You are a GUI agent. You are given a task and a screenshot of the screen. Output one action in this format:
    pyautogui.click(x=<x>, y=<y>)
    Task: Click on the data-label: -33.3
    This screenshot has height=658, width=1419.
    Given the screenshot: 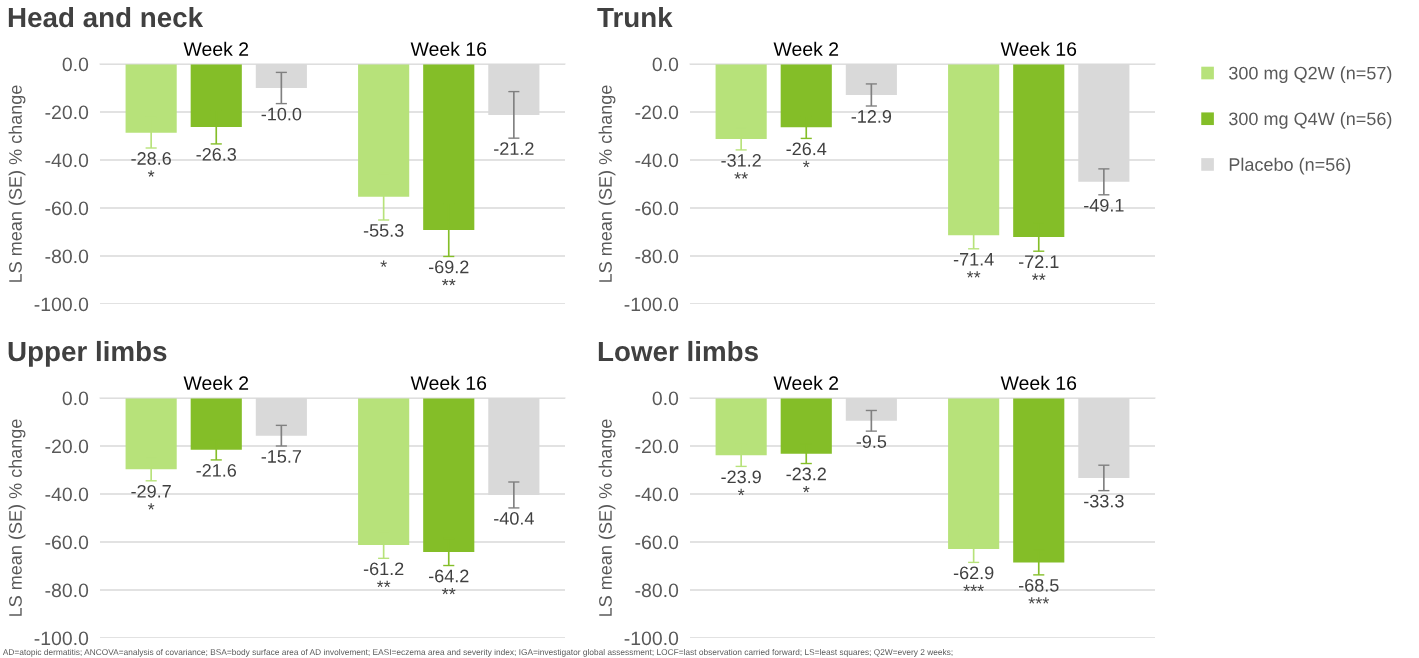 What is the action you would take?
    pyautogui.click(x=1104, y=501)
    